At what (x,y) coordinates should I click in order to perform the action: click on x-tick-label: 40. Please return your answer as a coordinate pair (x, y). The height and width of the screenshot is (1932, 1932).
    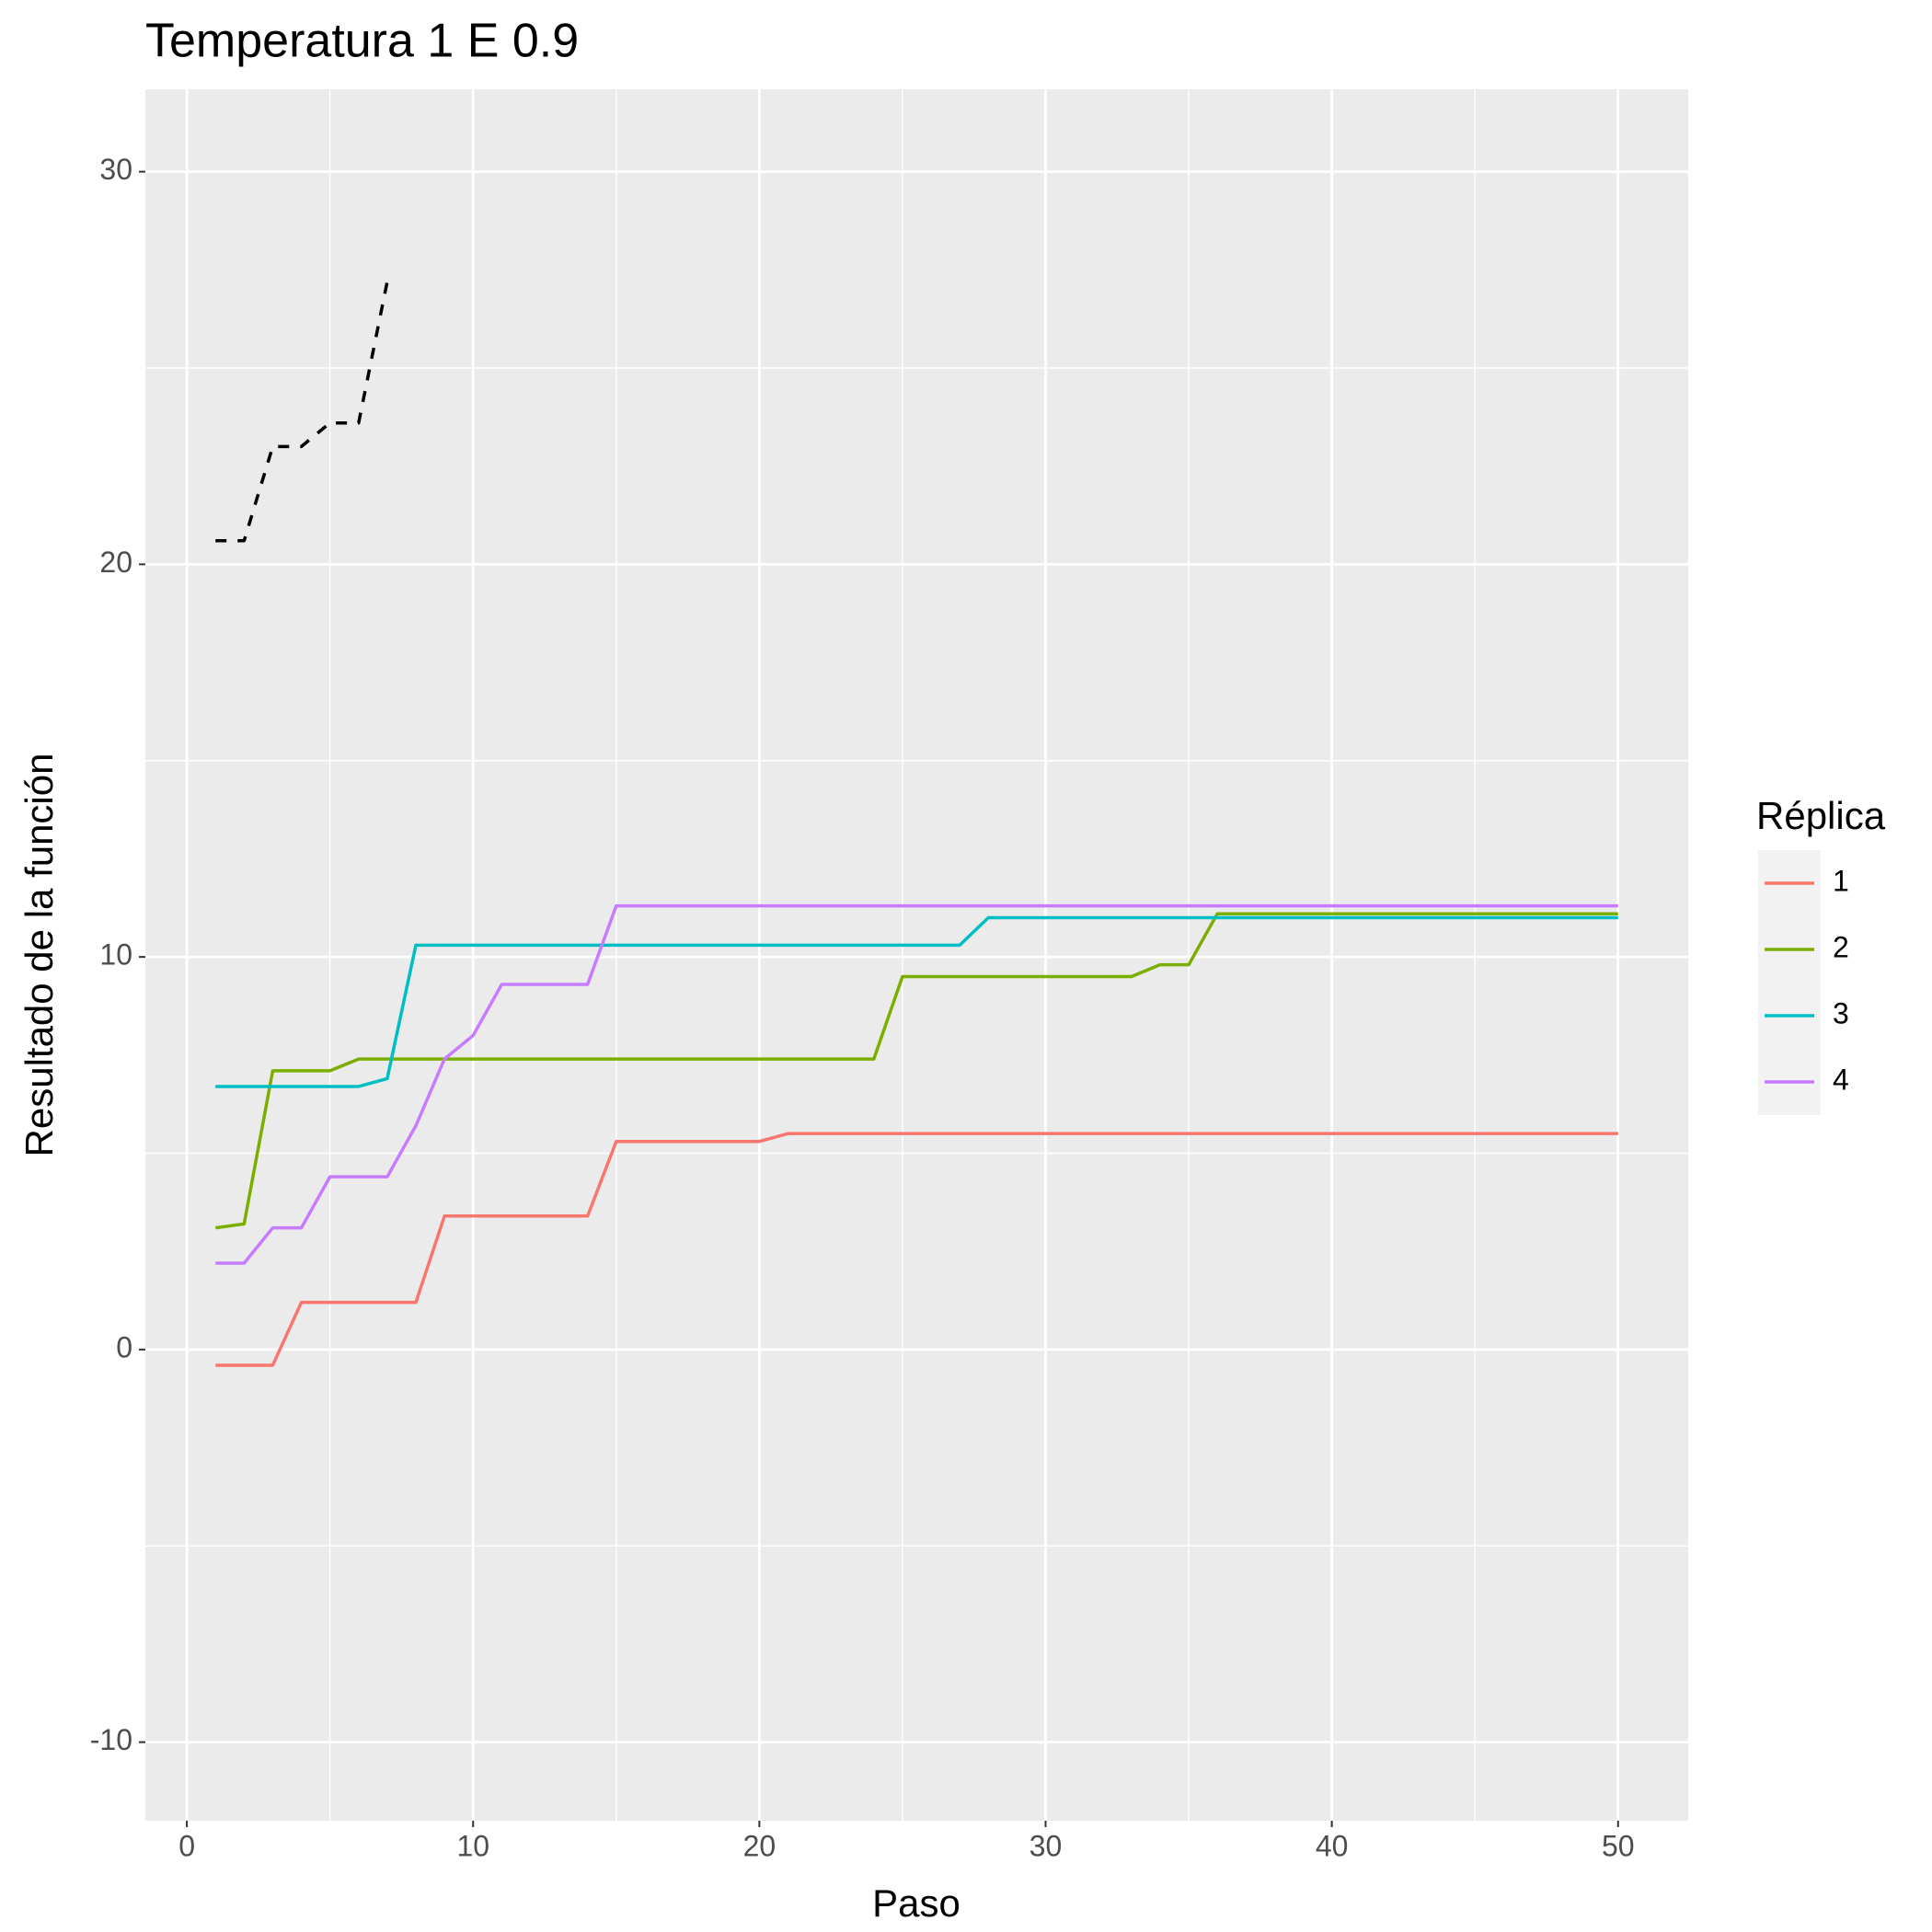
    Looking at the image, I should click on (1332, 1845).